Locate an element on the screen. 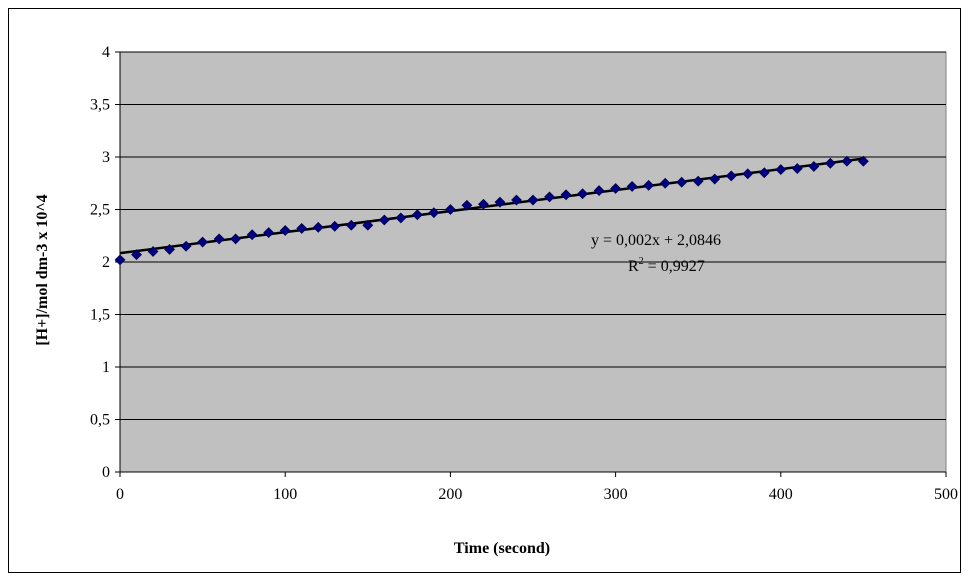 This screenshot has width=971, height=583. x-tick-label: 0 is located at coordinates (120, 494).